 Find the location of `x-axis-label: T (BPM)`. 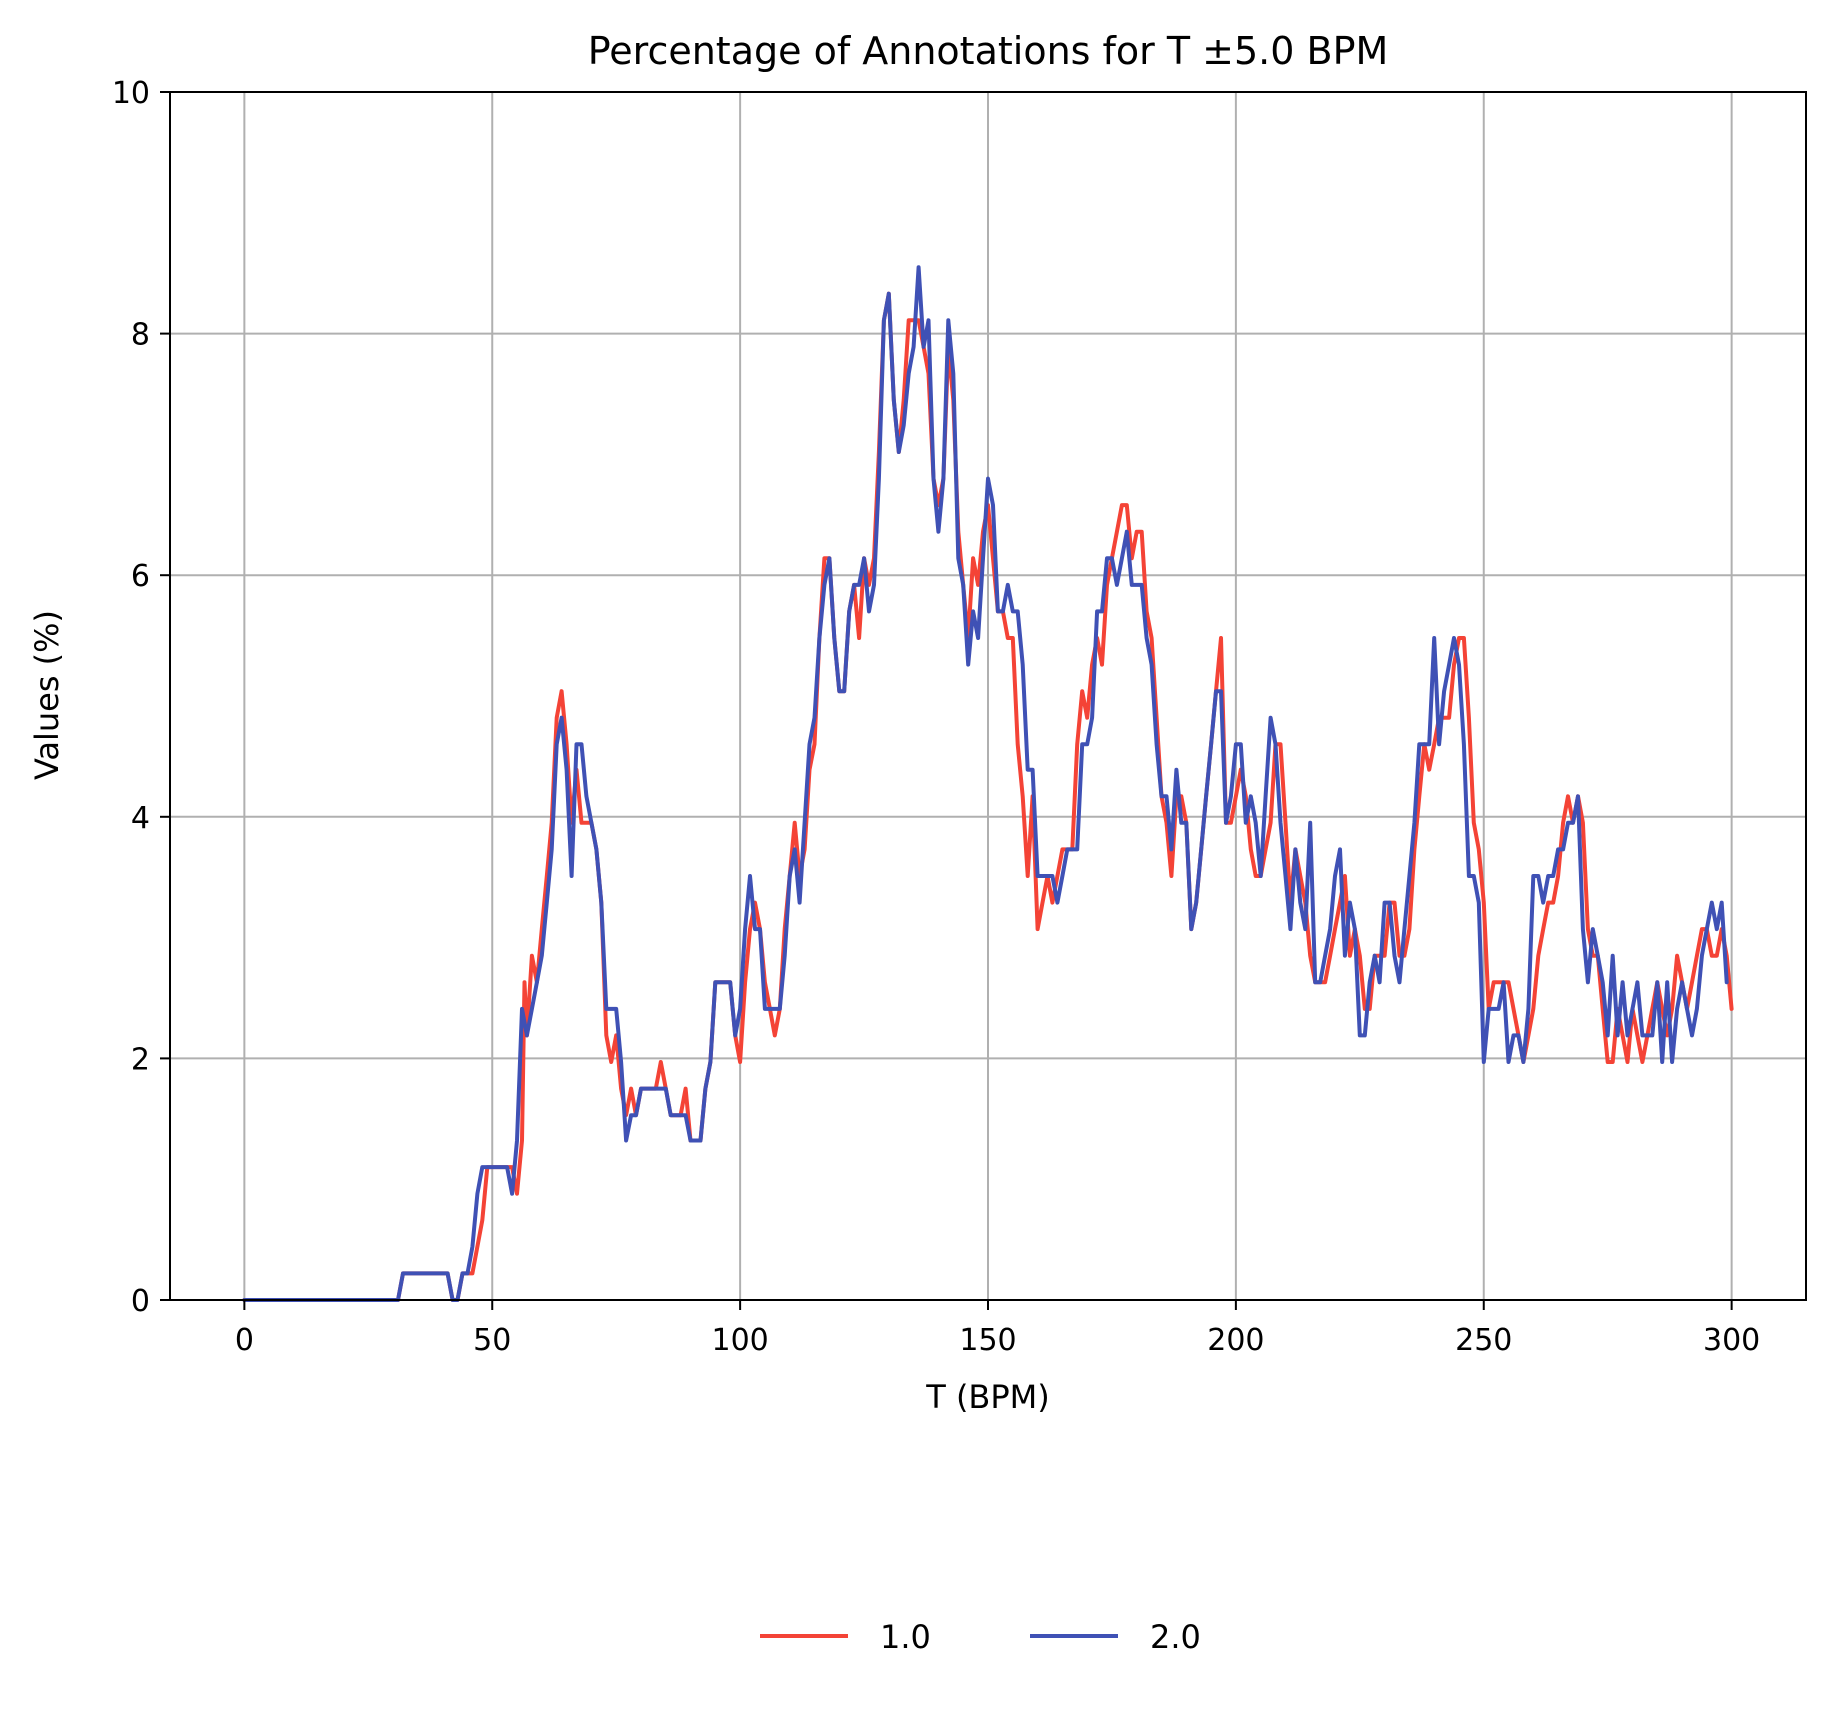

x-axis-label: T (BPM) is located at coordinates (987, 1397).